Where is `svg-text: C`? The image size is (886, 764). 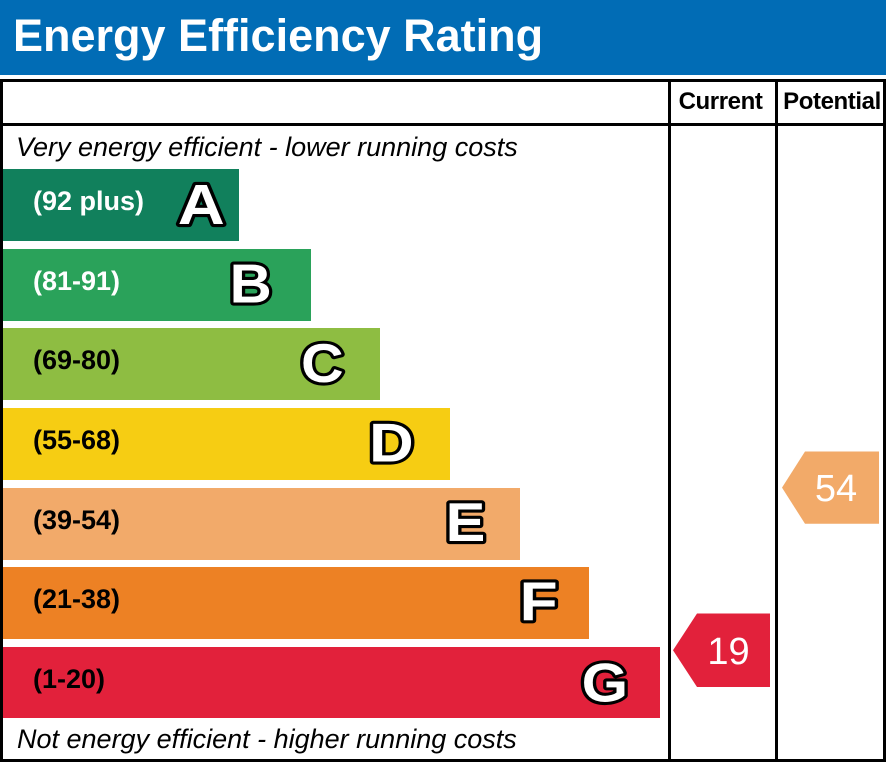
svg-text: C is located at coordinates (322, 363).